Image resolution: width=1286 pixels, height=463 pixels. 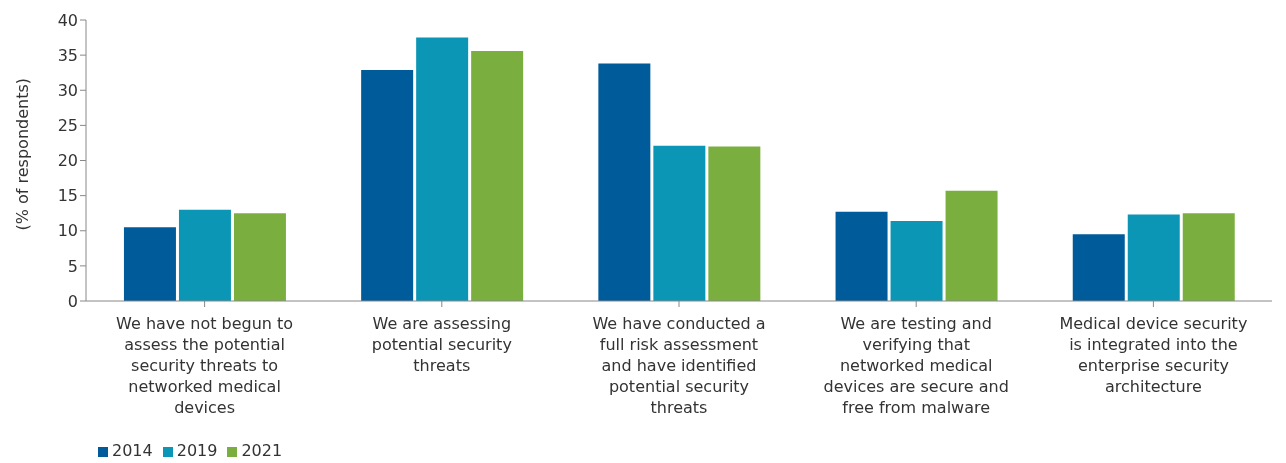 What do you see at coordinates (916, 365) in the screenshot?
I see `x-tick-label: We are testing and verifying that networked medical devices are secure and free from malware` at bounding box center [916, 365].